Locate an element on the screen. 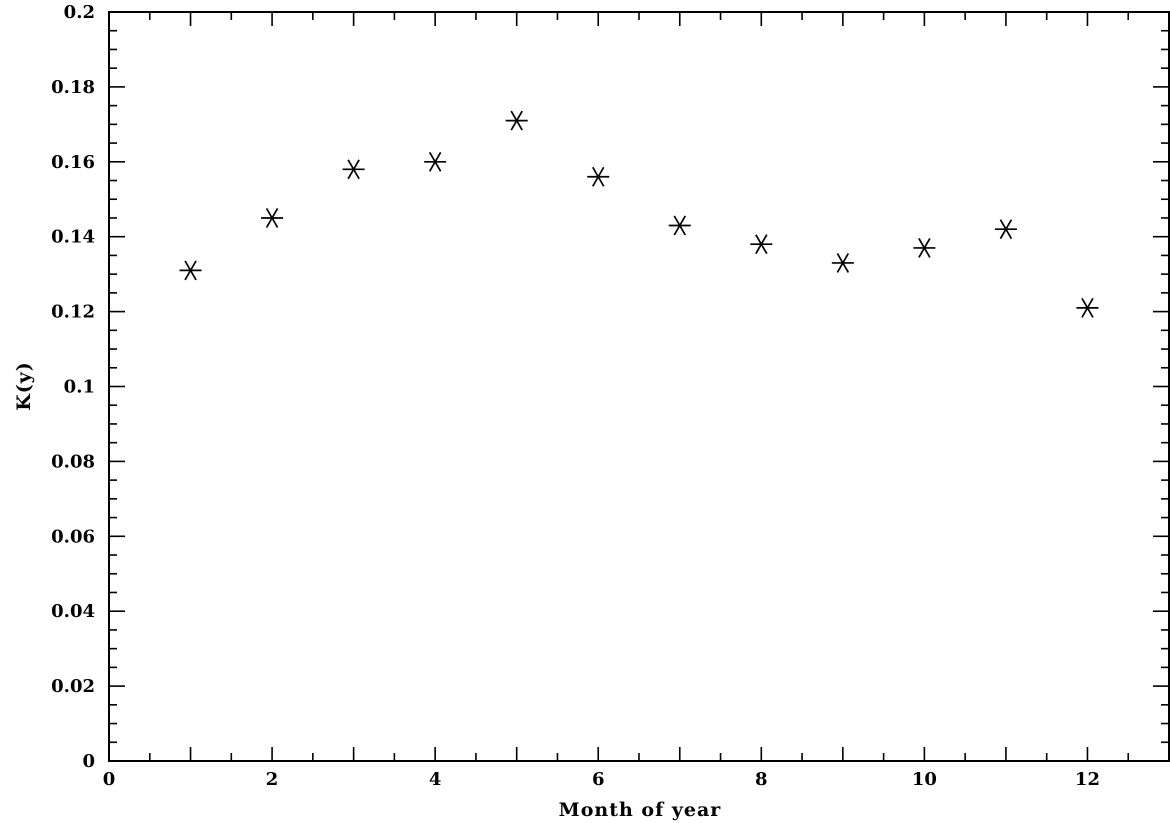 Image resolution: width=1170 pixels, height=823 pixels. y-tick-label: 0.06 is located at coordinates (73, 536).